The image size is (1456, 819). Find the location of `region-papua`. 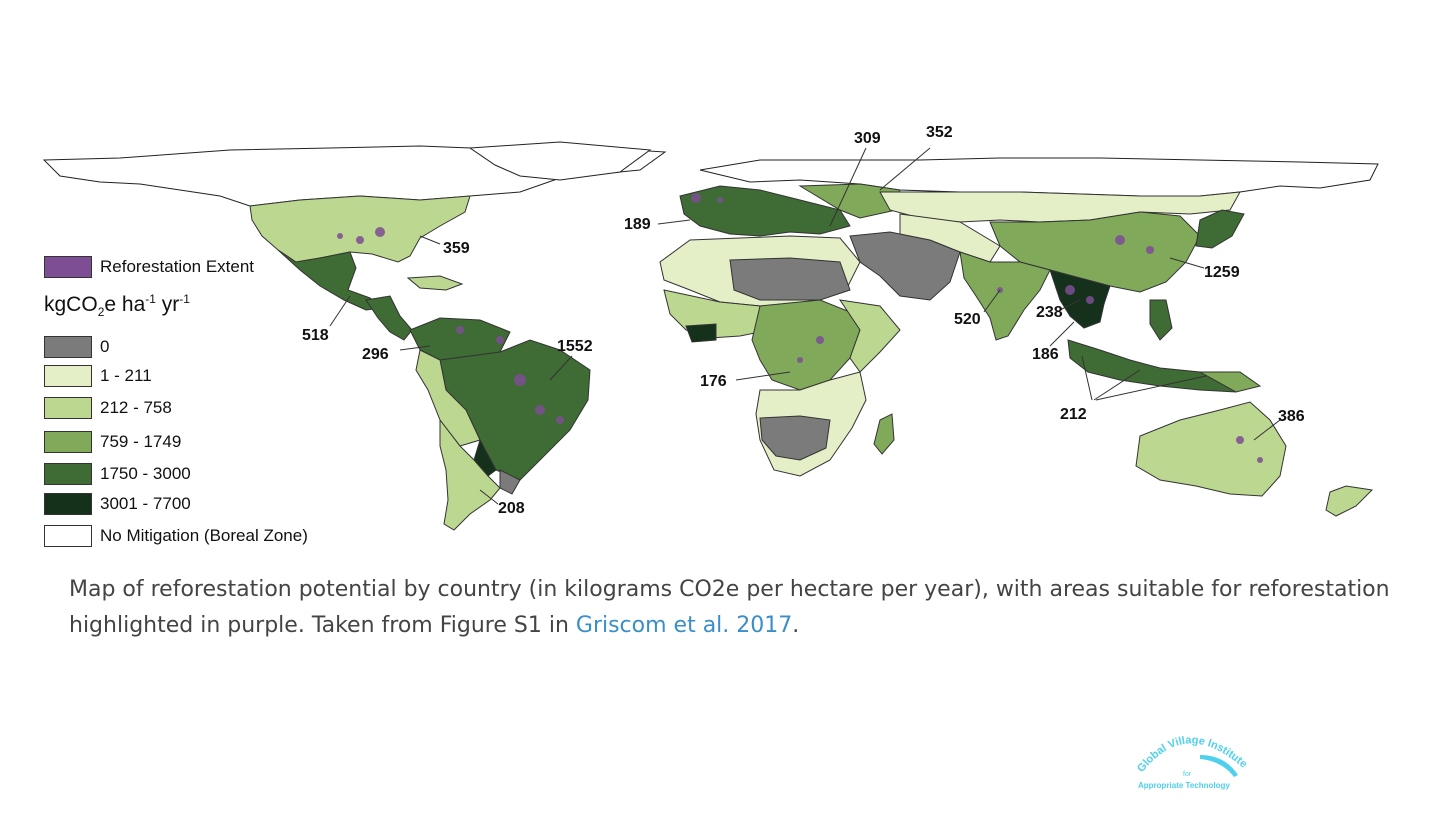

region-papua is located at coordinates (1230, 382).